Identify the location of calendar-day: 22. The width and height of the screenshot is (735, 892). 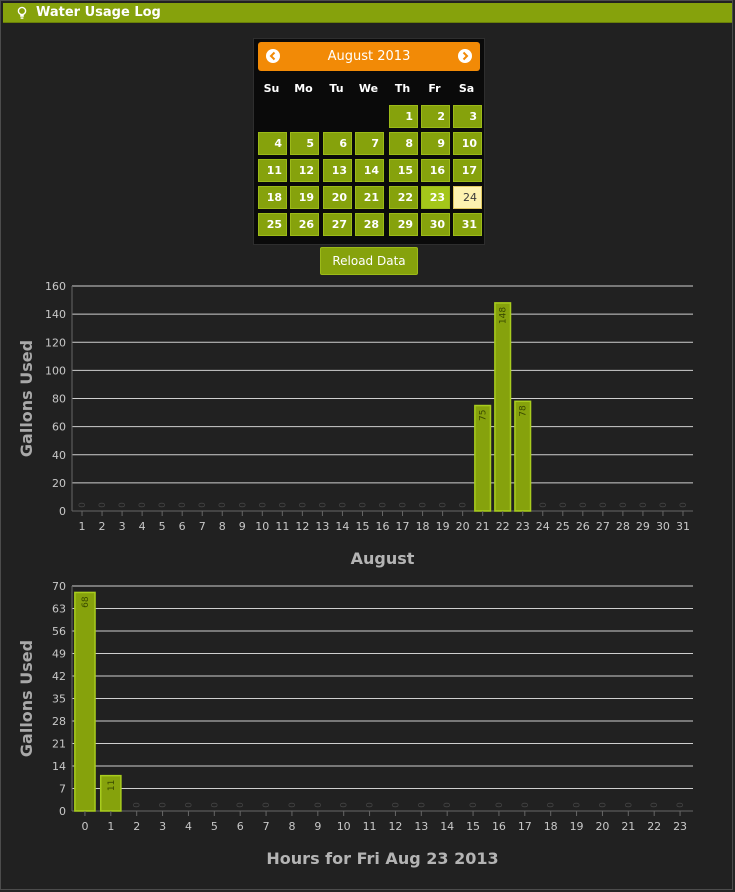
(403, 197).